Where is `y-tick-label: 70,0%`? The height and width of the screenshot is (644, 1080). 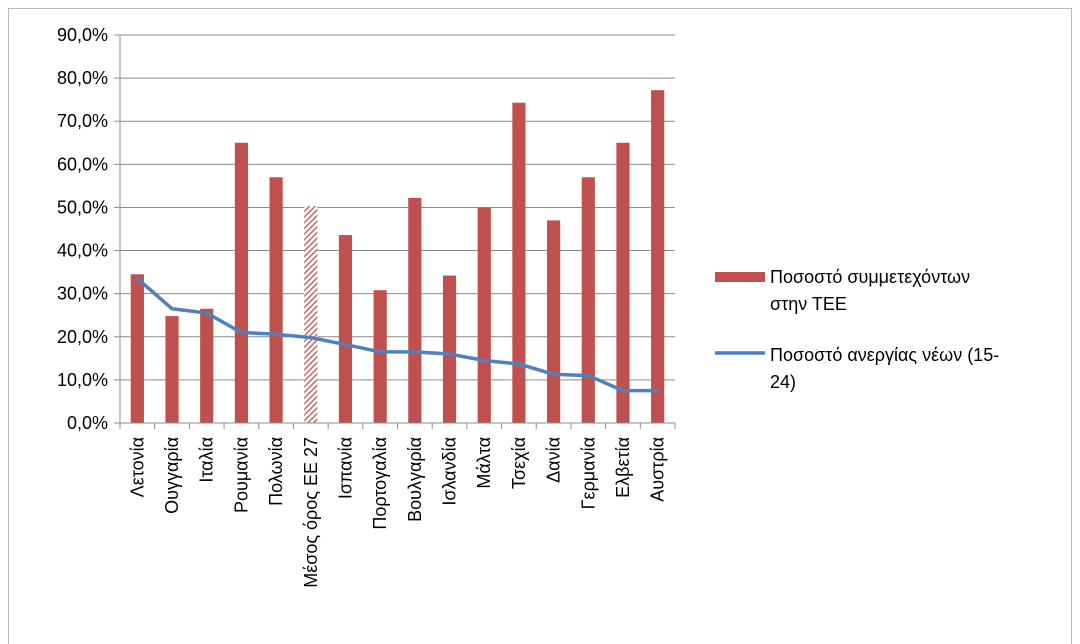
y-tick-label: 70,0% is located at coordinates (82, 121).